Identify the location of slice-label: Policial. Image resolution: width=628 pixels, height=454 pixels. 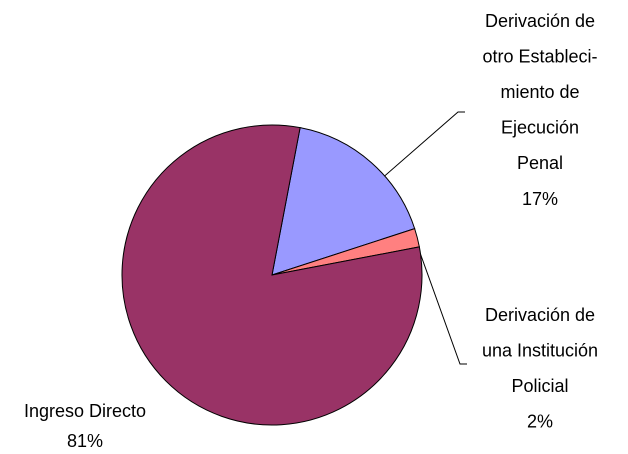
(539, 386).